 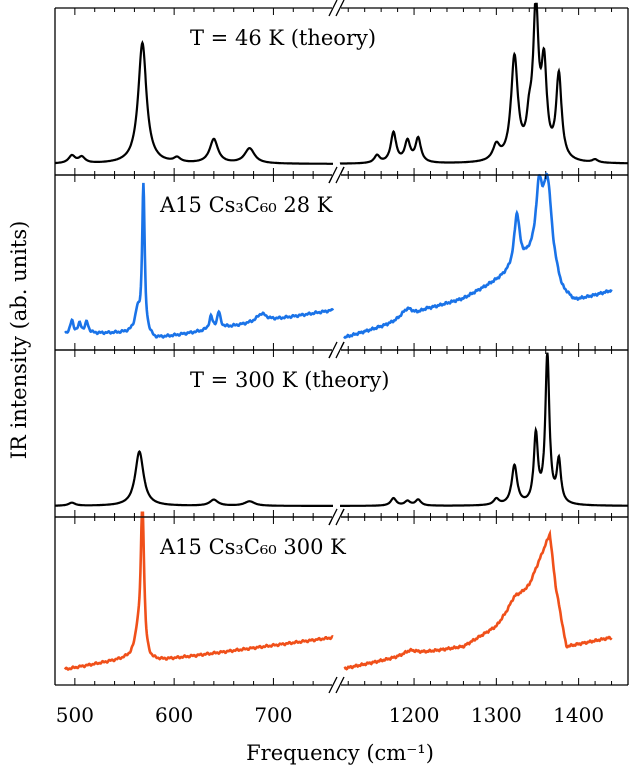 I want to click on x-tick-label: 1300, so click(x=496, y=715).